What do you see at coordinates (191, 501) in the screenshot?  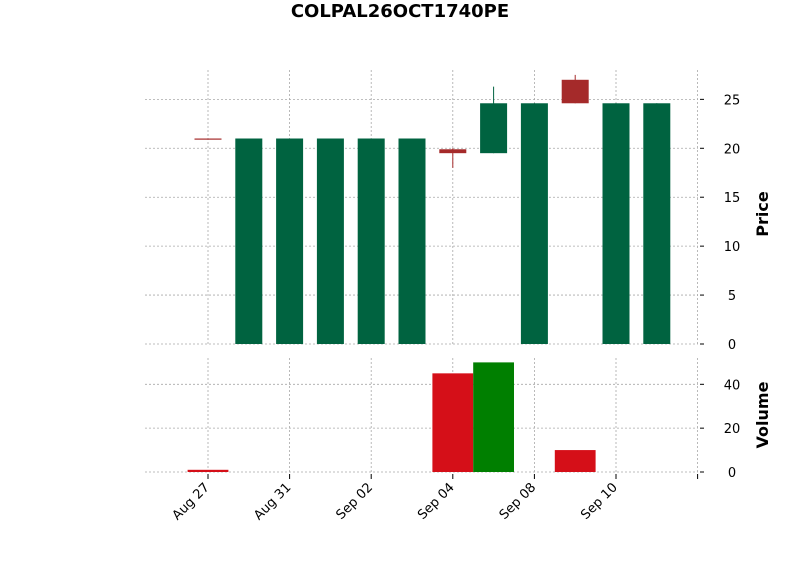 I see `x-tick-label: Aug 27` at bounding box center [191, 501].